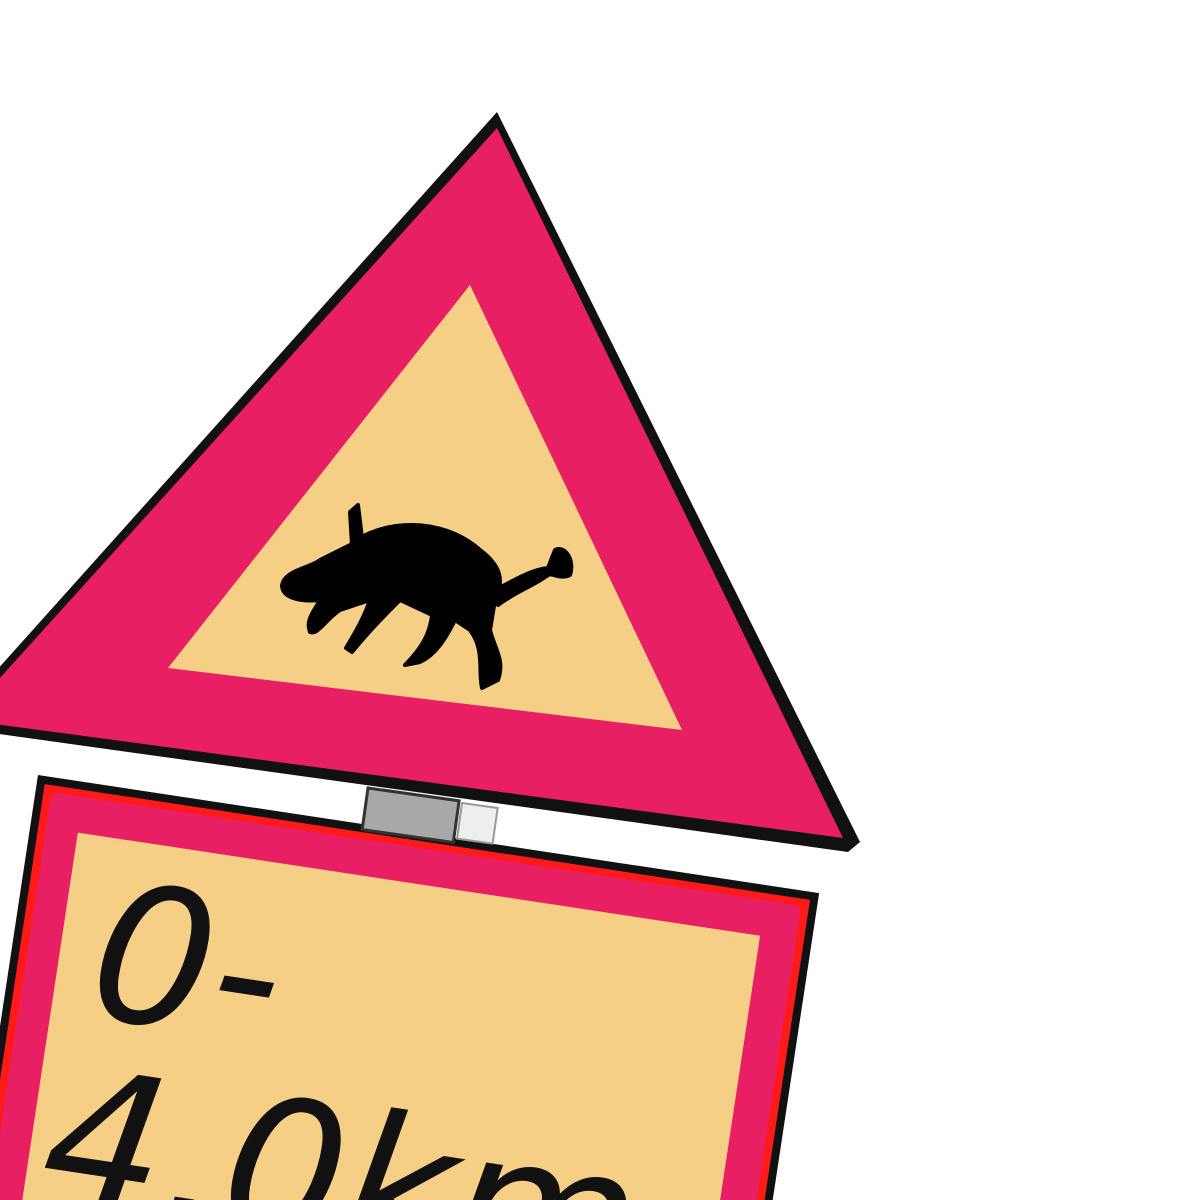 The width and height of the screenshot is (1200, 1200). Describe the element at coordinates (427, 596) in the screenshot. I see `animal-icon` at that location.